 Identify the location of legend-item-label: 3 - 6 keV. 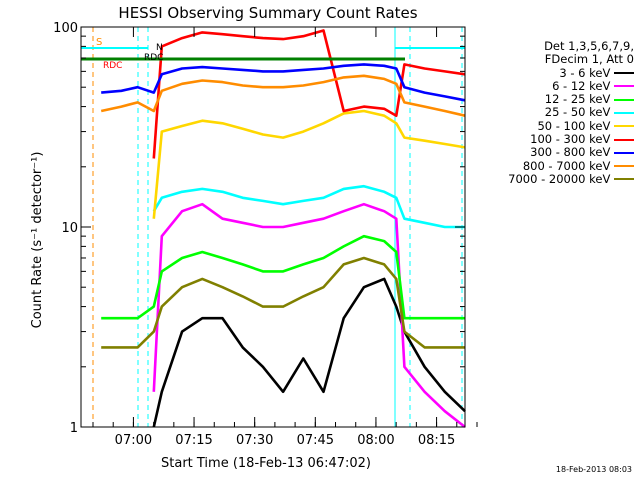
(586, 72).